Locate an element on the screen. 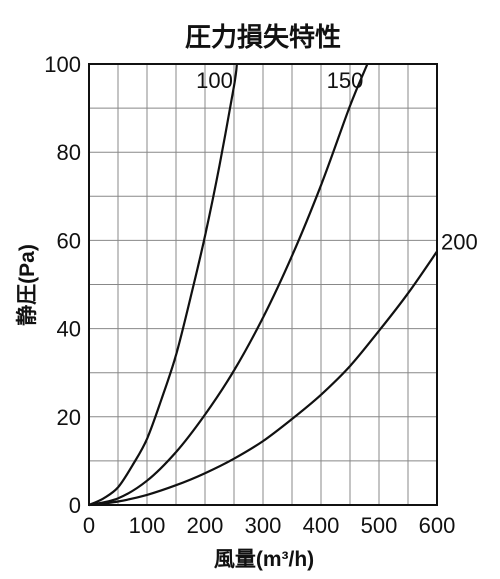  x-tick-label: 400 is located at coordinates (321, 525).